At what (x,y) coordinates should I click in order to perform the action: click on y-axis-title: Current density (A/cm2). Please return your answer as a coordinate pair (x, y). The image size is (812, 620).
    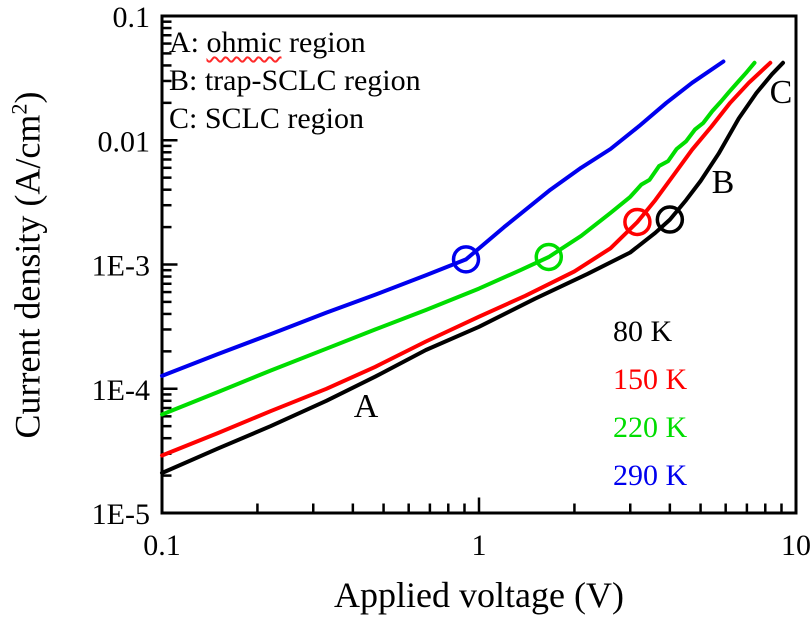
    Looking at the image, I should click on (27, 265).